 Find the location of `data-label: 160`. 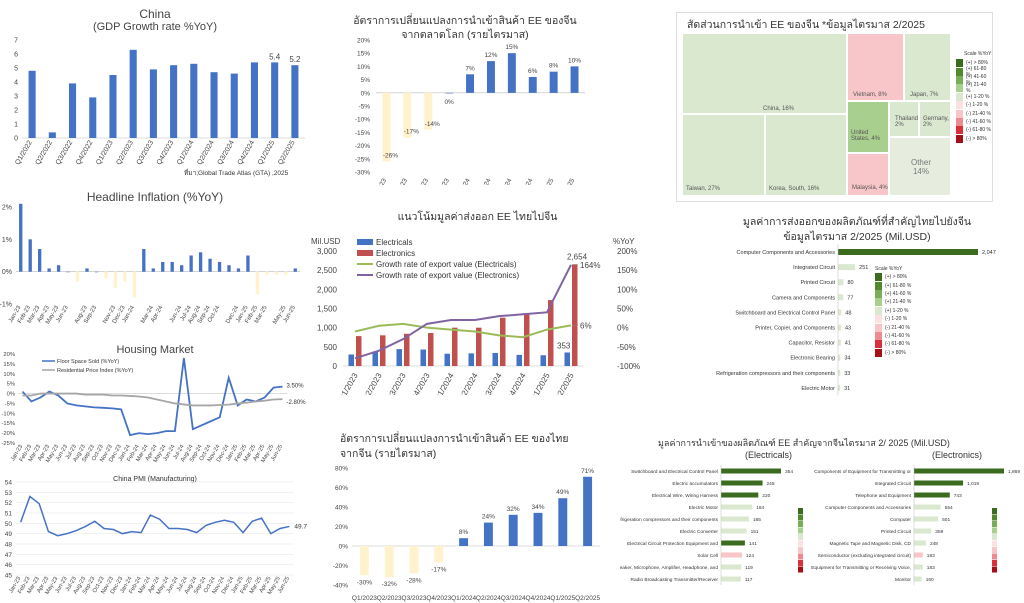

data-label: 160 is located at coordinates (930, 580).